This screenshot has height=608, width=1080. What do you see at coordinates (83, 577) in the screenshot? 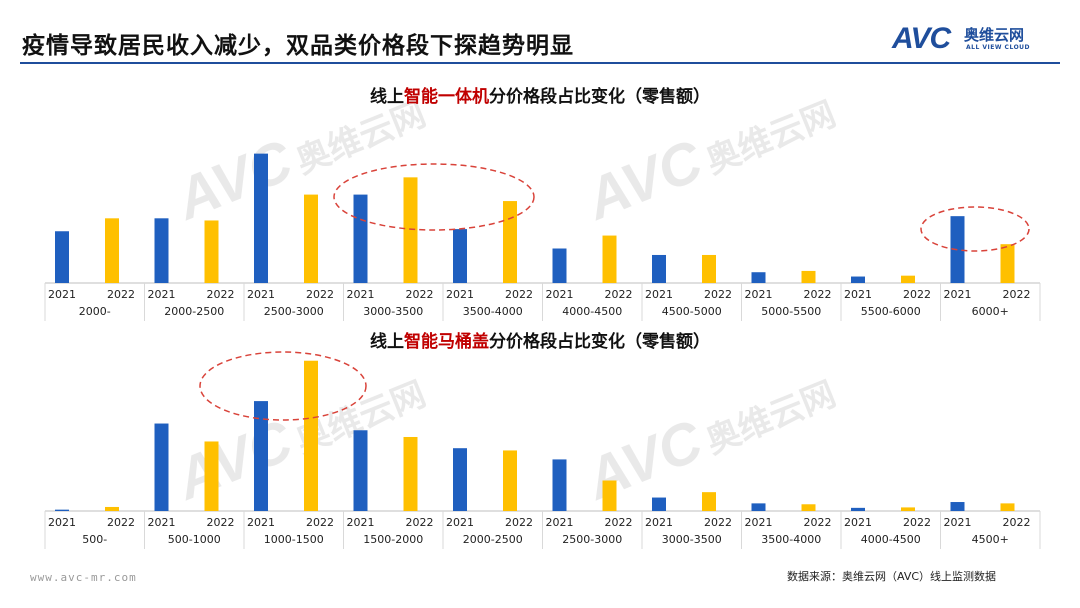
I see `footer-url: www.avc-mr.com` at bounding box center [83, 577].